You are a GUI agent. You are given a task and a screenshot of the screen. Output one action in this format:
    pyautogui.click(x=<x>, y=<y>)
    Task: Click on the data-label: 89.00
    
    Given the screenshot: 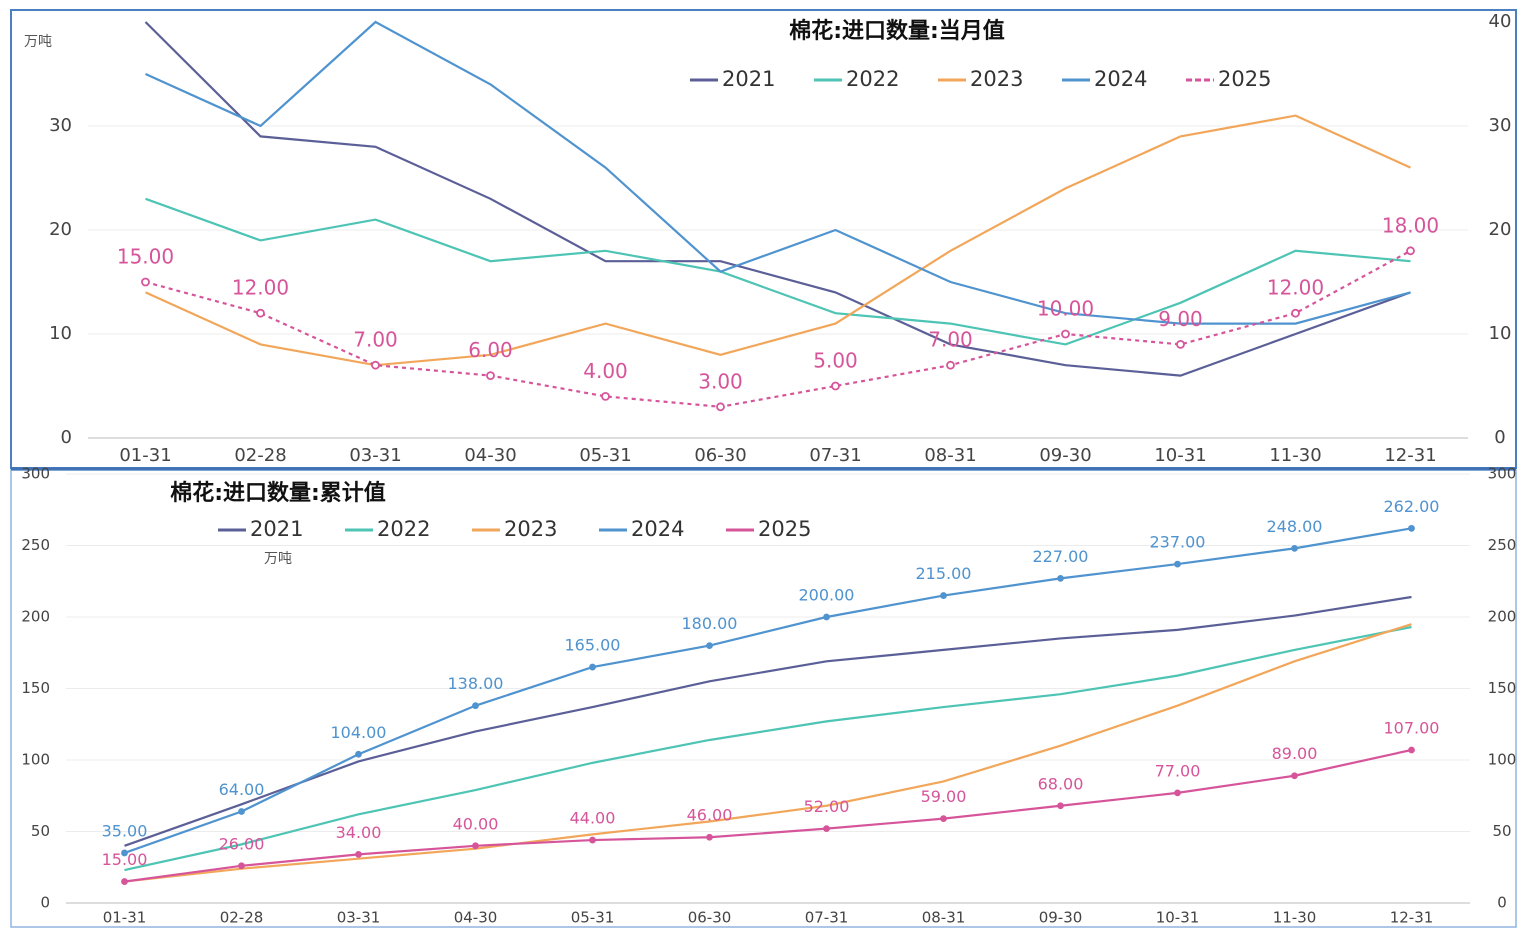 What is the action you would take?
    pyautogui.click(x=1295, y=753)
    